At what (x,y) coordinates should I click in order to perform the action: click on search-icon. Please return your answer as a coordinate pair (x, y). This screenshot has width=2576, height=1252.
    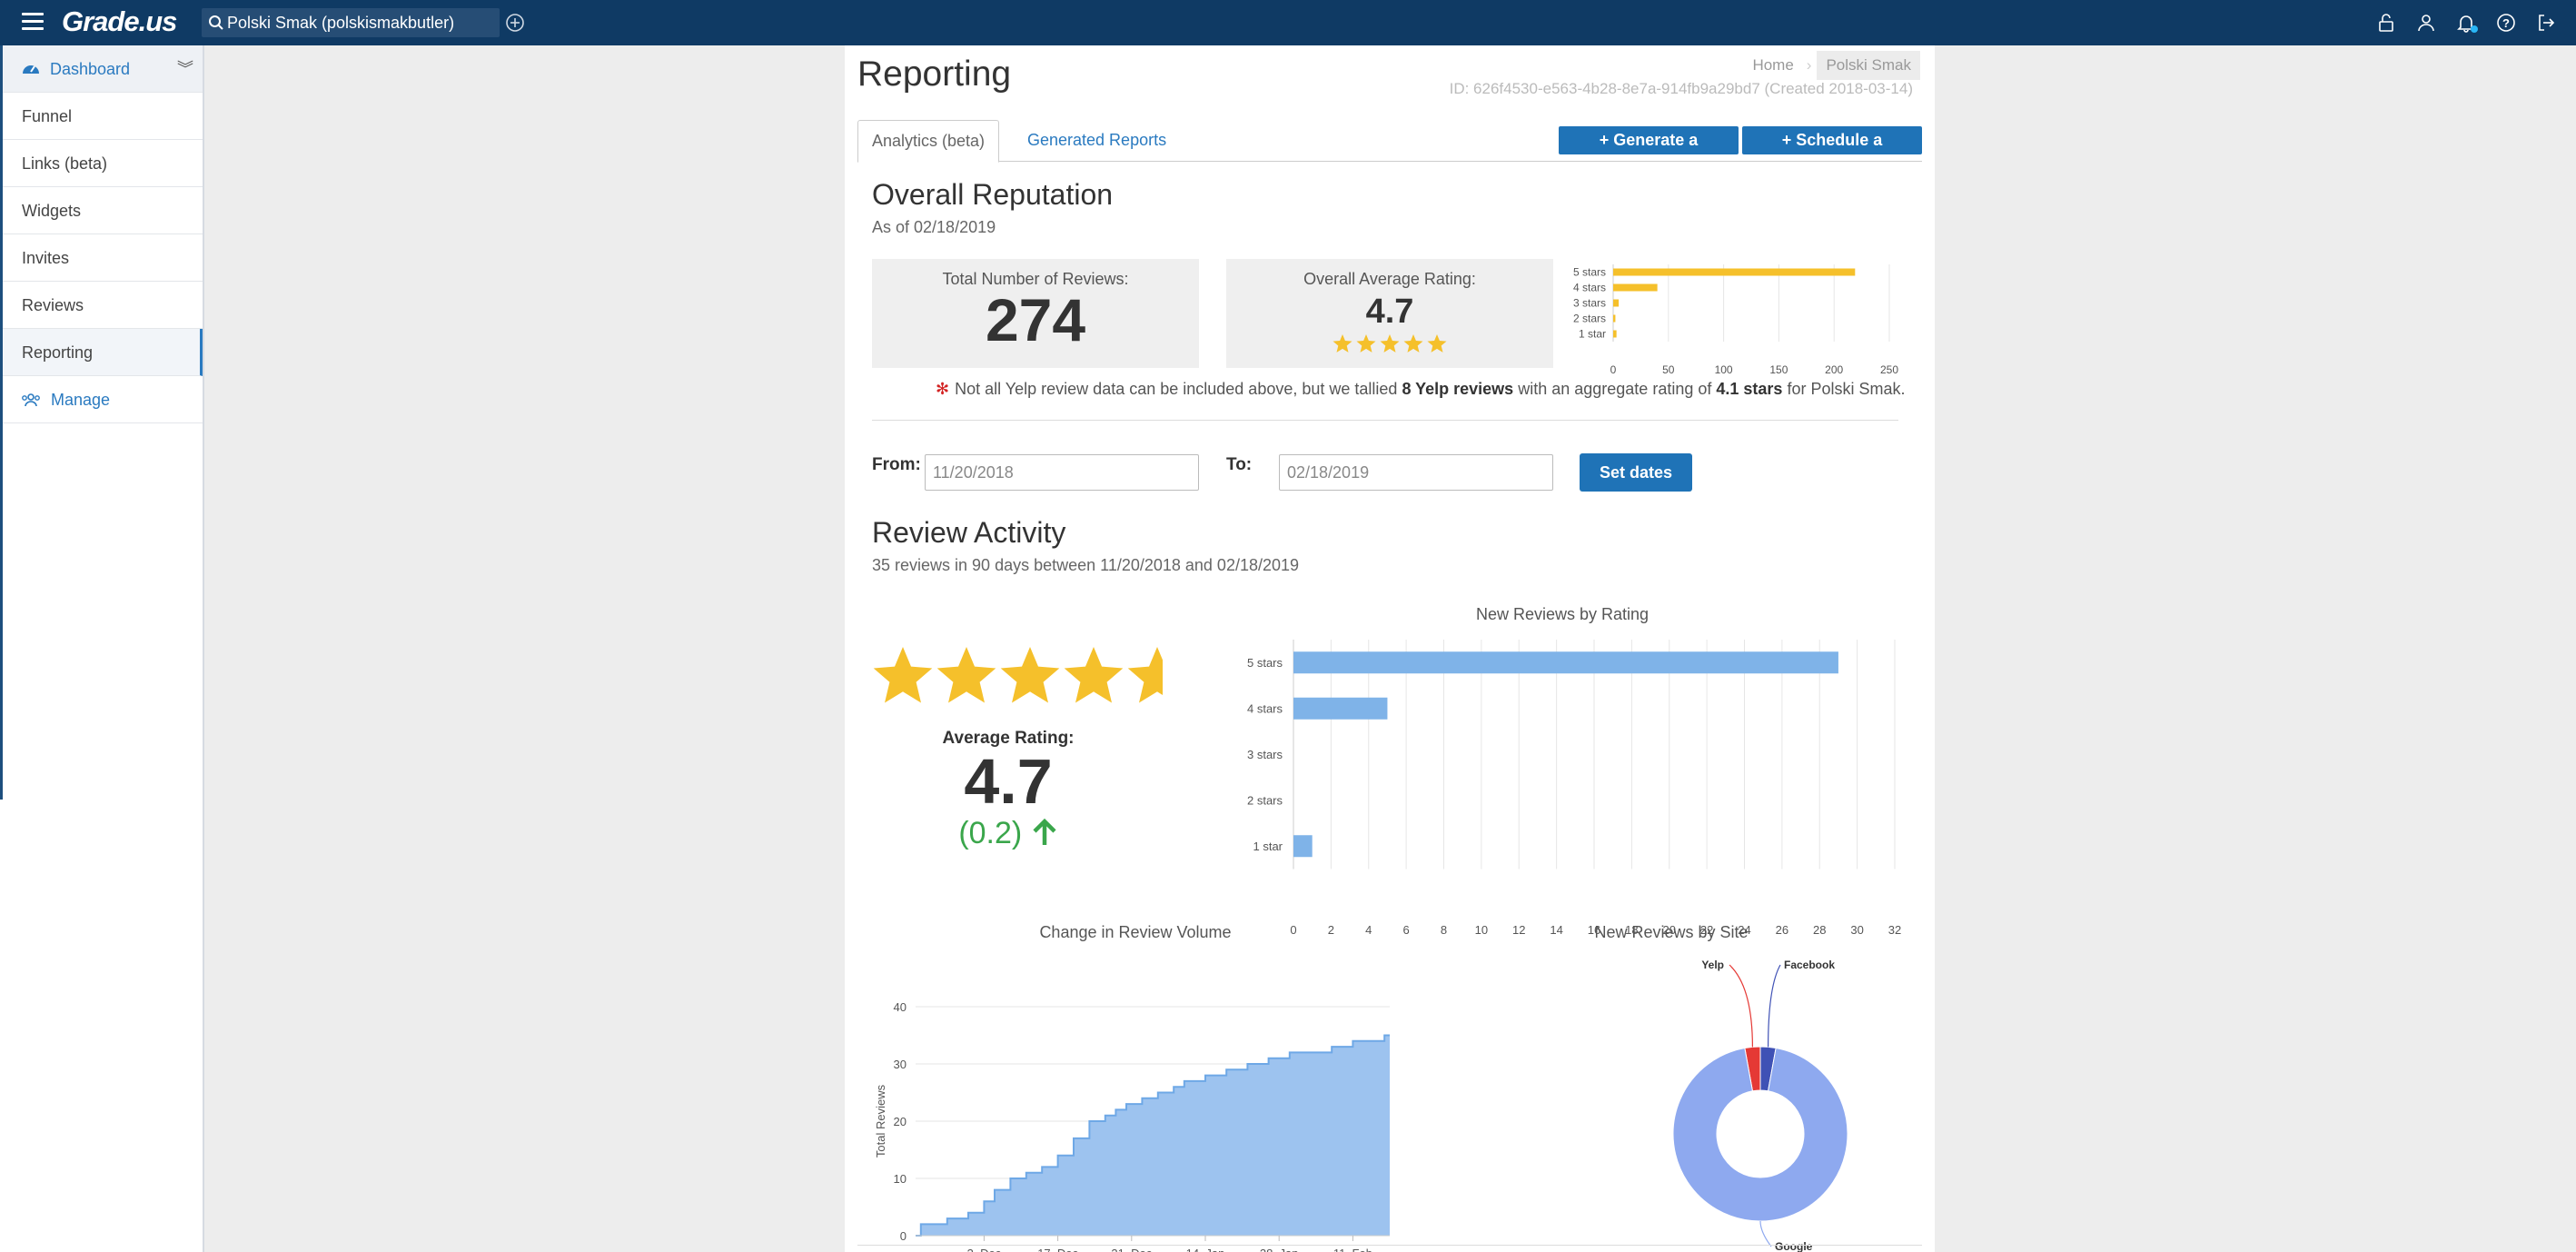
    Looking at the image, I should click on (216, 22).